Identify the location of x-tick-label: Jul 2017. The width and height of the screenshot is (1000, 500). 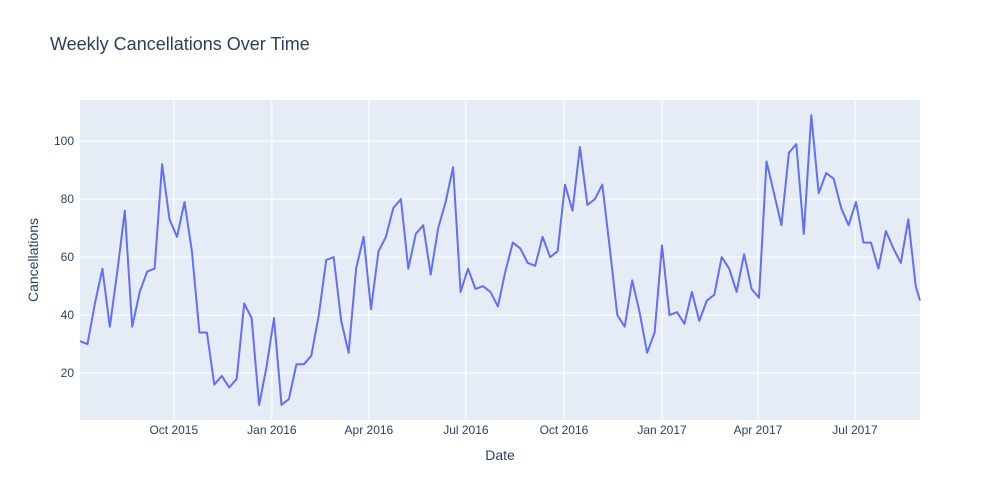
(855, 430).